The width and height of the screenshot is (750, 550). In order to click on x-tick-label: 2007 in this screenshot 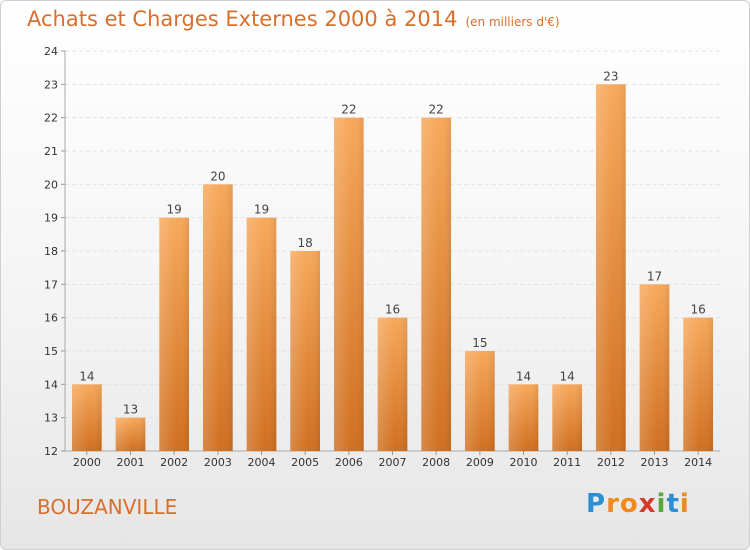, I will do `click(393, 462)`.